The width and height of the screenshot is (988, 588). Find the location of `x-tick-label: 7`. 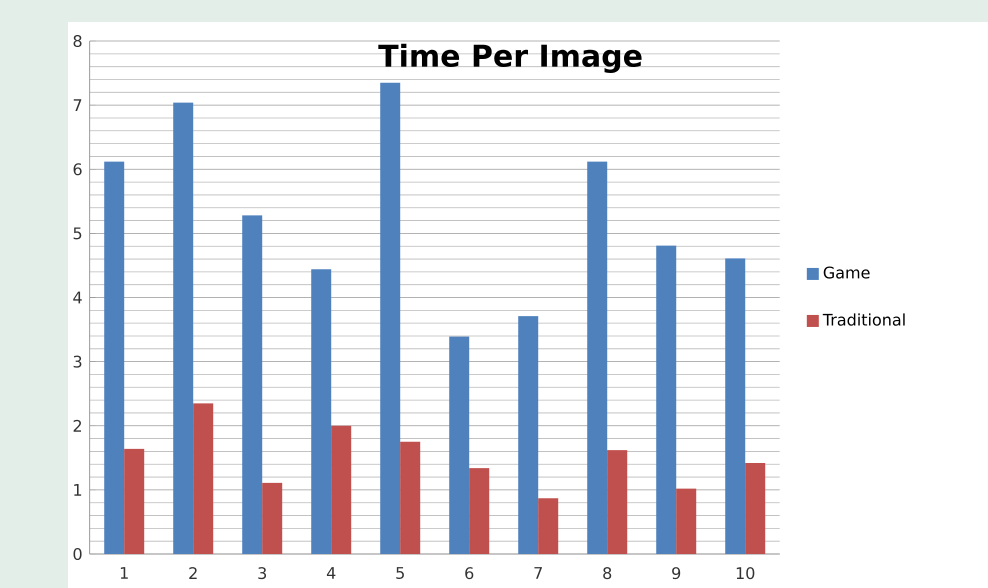

x-tick-label: 7 is located at coordinates (538, 573).